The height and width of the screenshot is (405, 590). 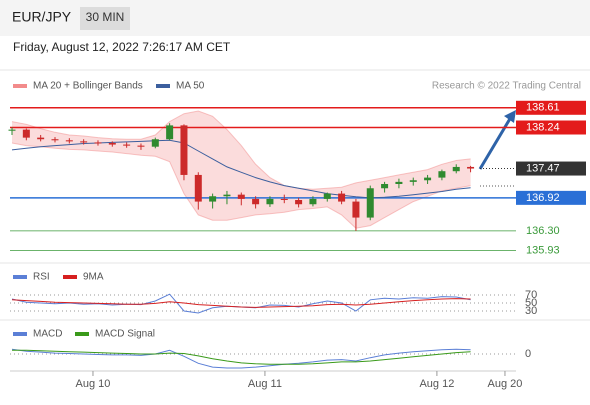 What do you see at coordinates (543, 198) in the screenshot?
I see `level-label: 136.92` at bounding box center [543, 198].